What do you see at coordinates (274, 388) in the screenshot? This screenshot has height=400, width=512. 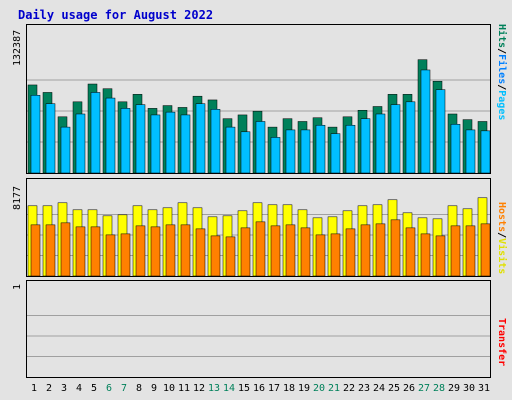 I see `day-label-17: 17` at bounding box center [274, 388].